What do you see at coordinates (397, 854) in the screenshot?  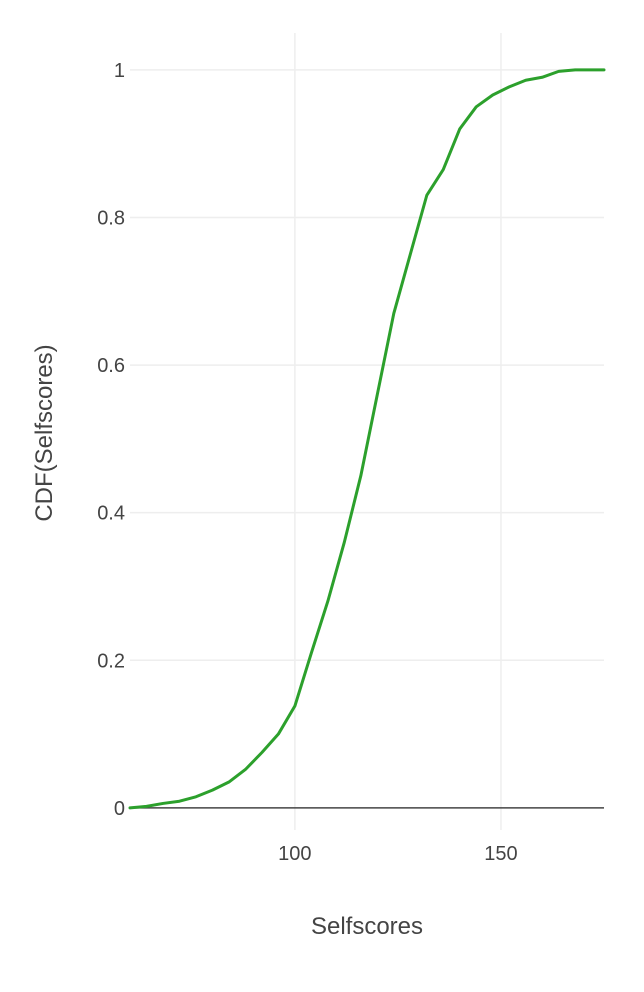 I see `x-tick-labels: 100 150` at bounding box center [397, 854].